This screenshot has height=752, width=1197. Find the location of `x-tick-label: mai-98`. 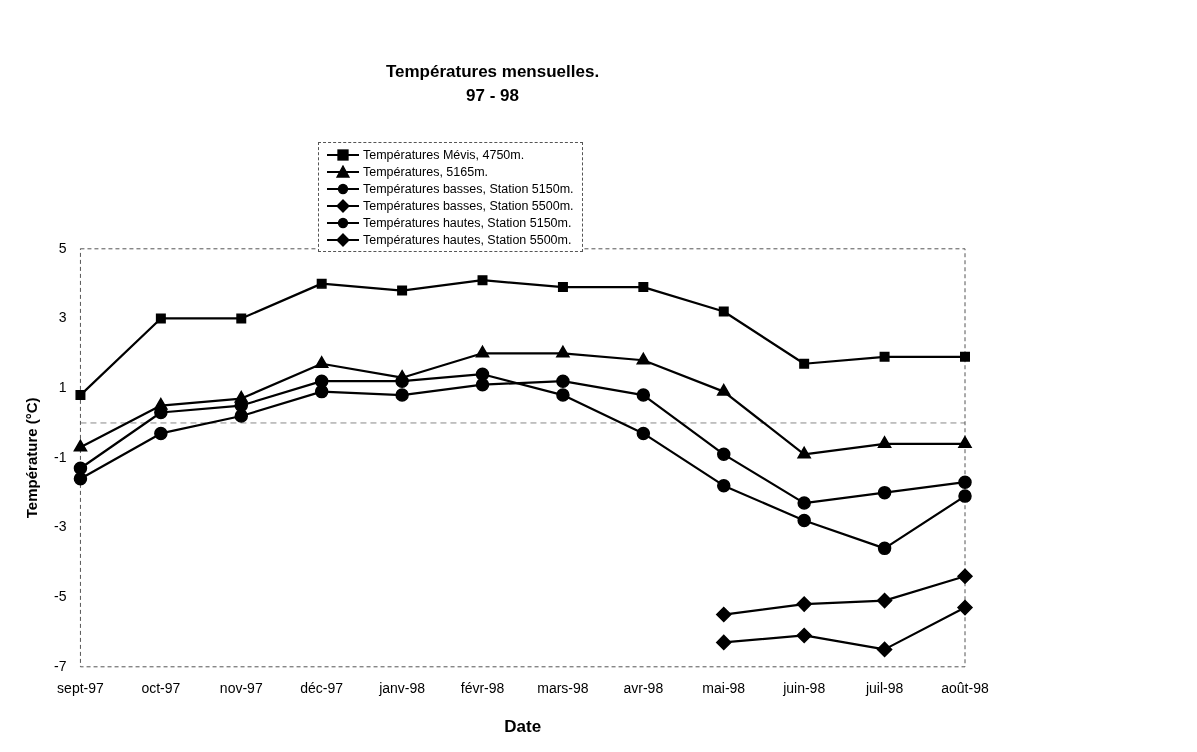

x-tick-label: mai-98 is located at coordinates (724, 688).